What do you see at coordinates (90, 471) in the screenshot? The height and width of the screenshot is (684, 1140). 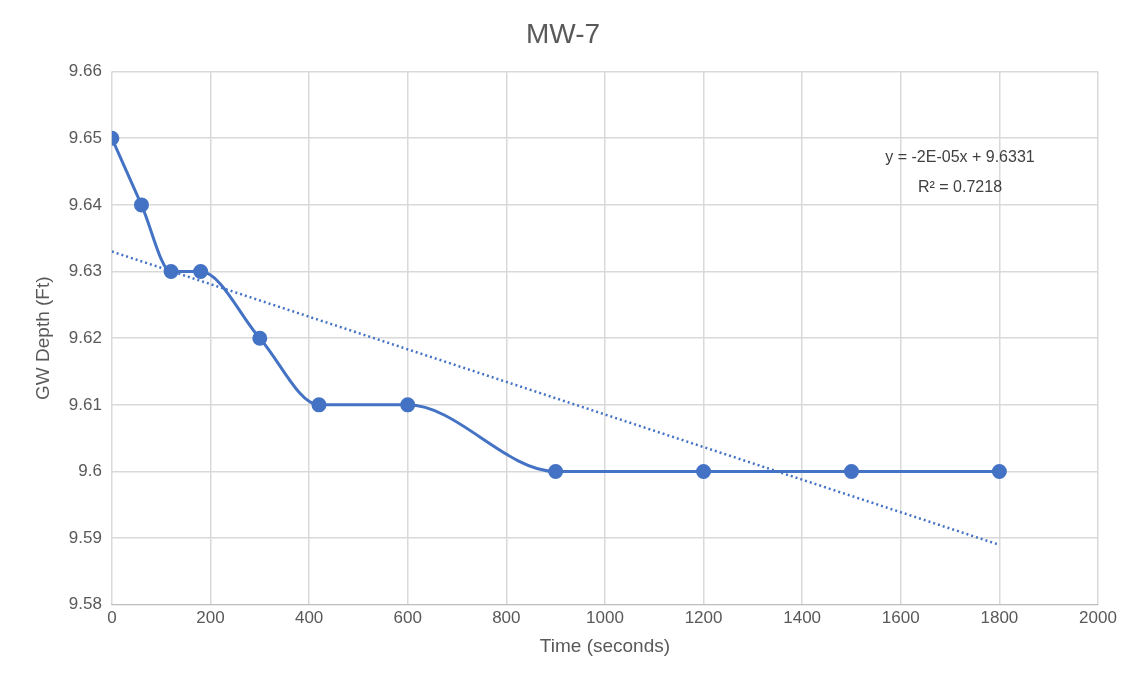 I see `y-tick-label: 9.6` at bounding box center [90, 471].